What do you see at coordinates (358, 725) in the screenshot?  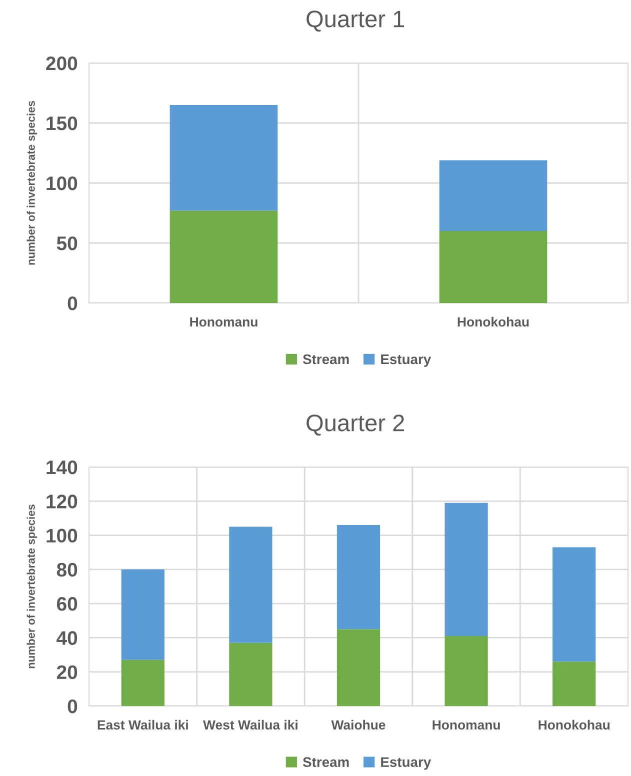 I see `x-tick-label: Waiohue` at bounding box center [358, 725].